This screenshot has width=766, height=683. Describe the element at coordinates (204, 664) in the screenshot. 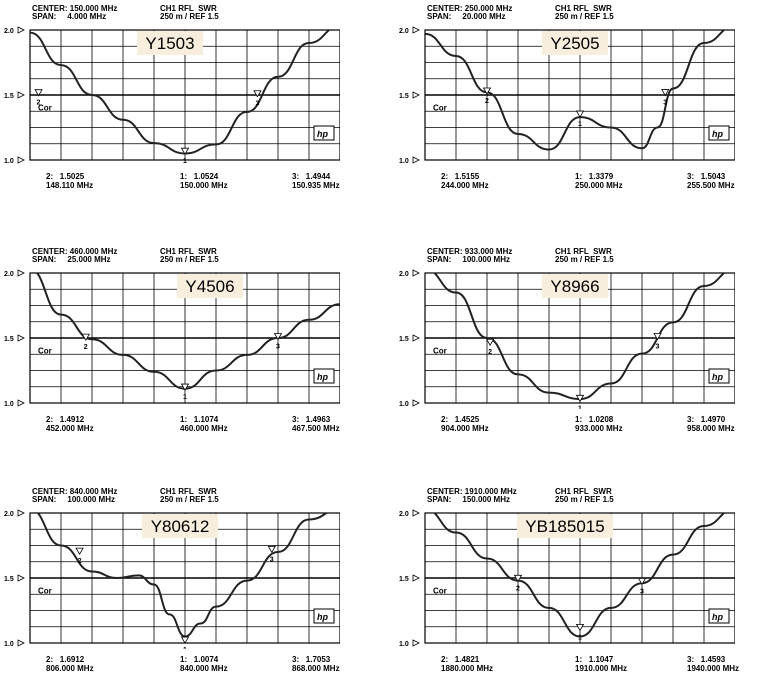

I see `marker-readout: 1: 1.0074 840.000 MHz` at that location.